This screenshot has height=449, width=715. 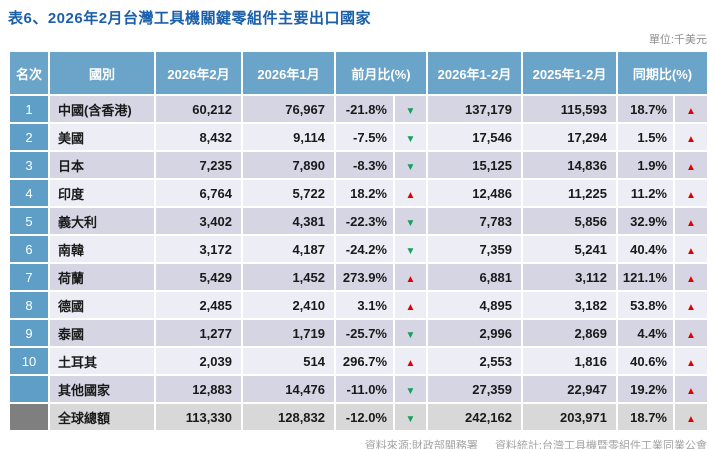 What do you see at coordinates (288, 221) in the screenshot?
I see `jan-2026-cell: 4,381` at bounding box center [288, 221].